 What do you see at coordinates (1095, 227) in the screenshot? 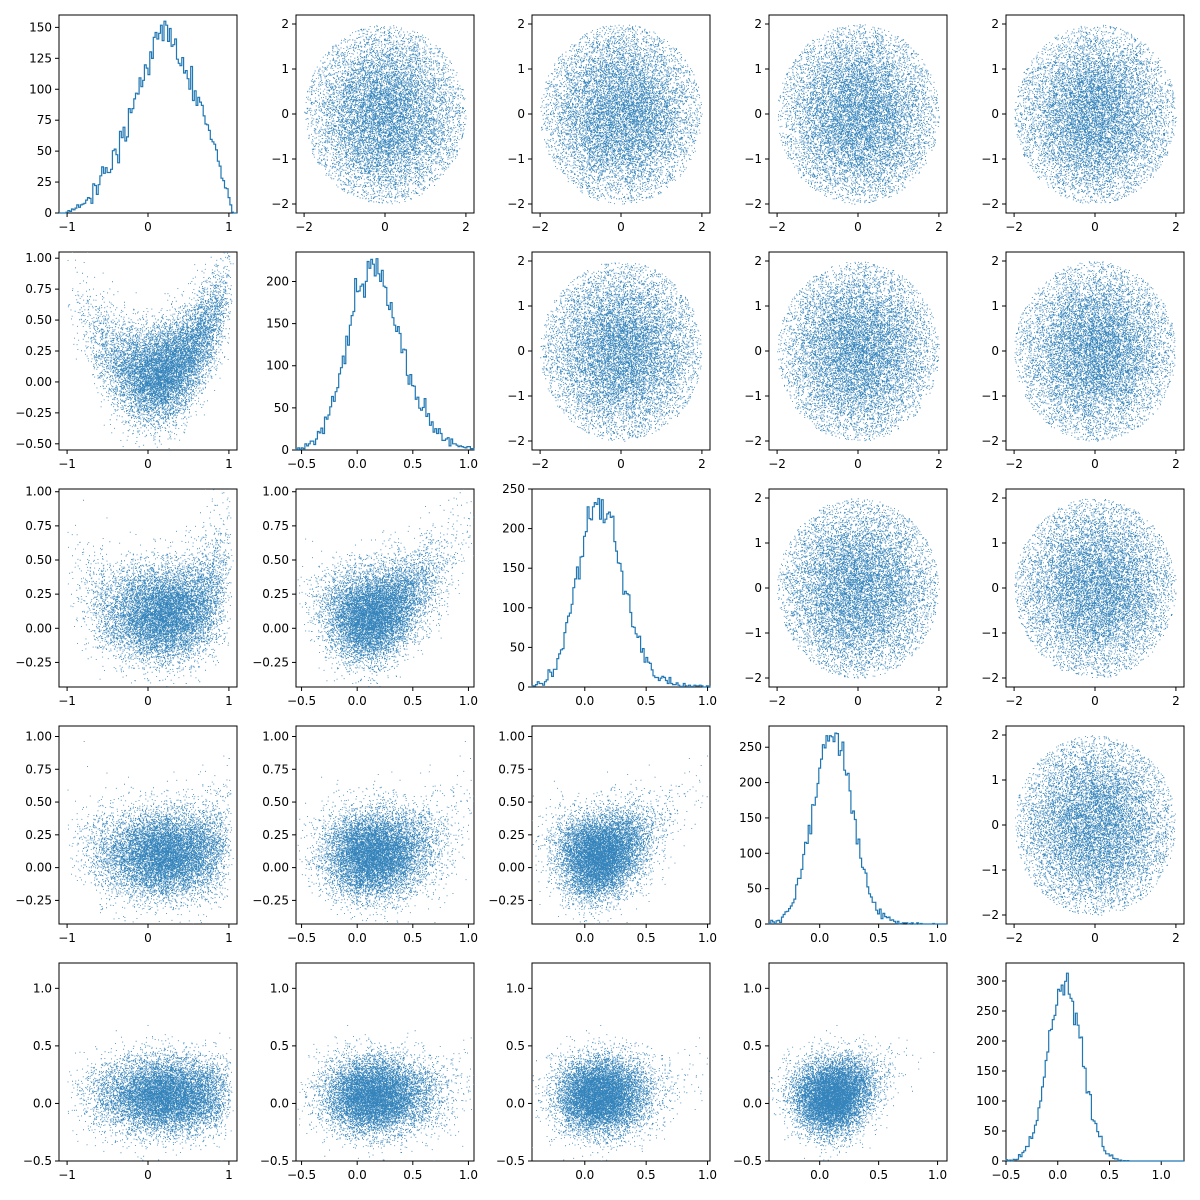
I see `panel-r1-c5-xtick-label: 0` at bounding box center [1095, 227].